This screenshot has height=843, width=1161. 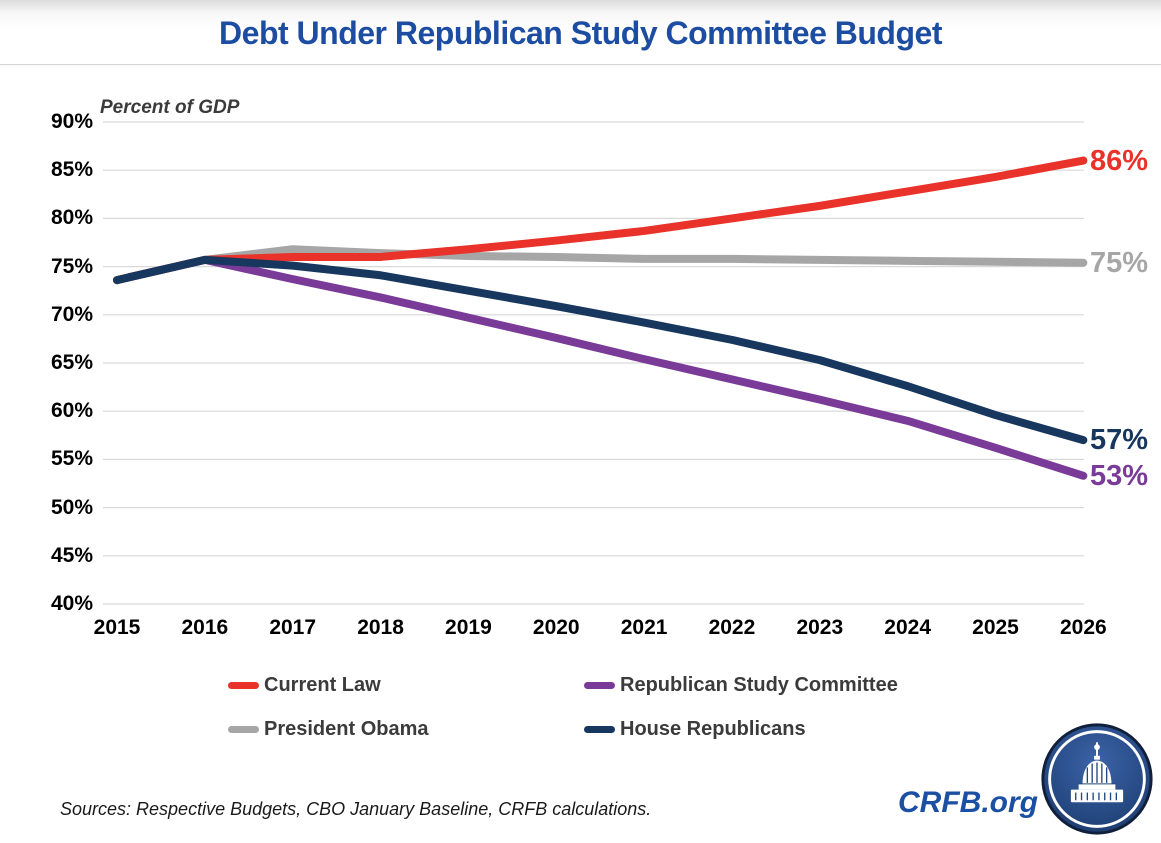 What do you see at coordinates (600, 265) in the screenshot?
I see `series-line-president-obama` at bounding box center [600, 265].